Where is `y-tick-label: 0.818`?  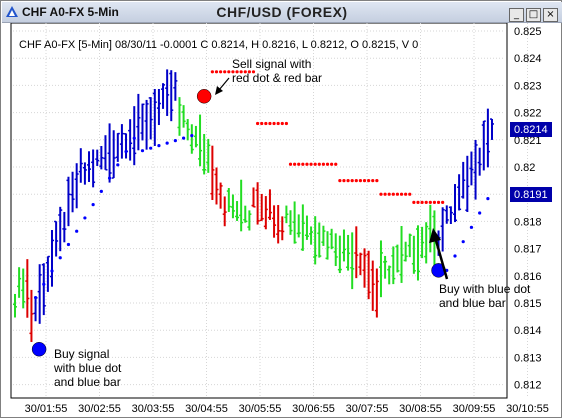 y-tick-label: 0.818 is located at coordinates (528, 222).